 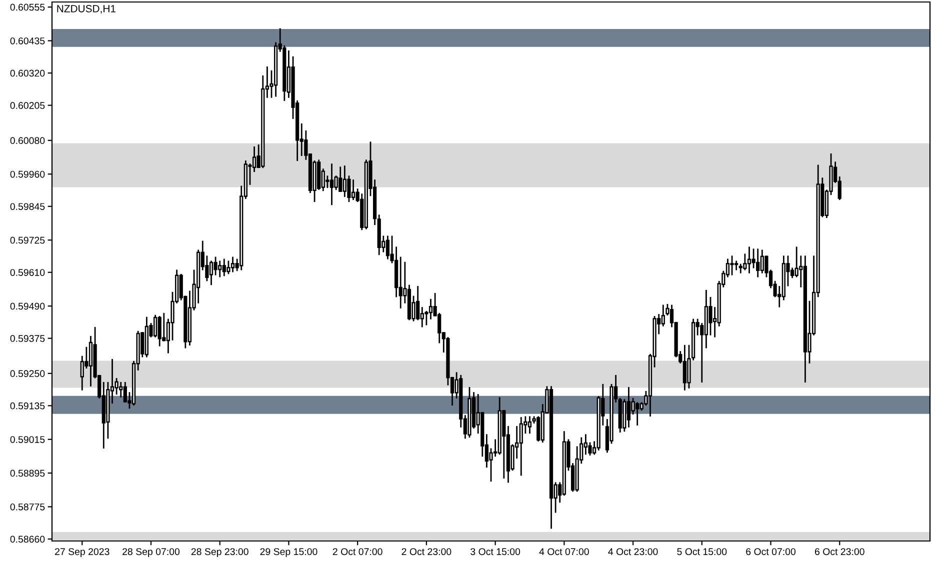 What do you see at coordinates (427, 552) in the screenshot?
I see `x-tick-label: 2 Oct 23:00` at bounding box center [427, 552].